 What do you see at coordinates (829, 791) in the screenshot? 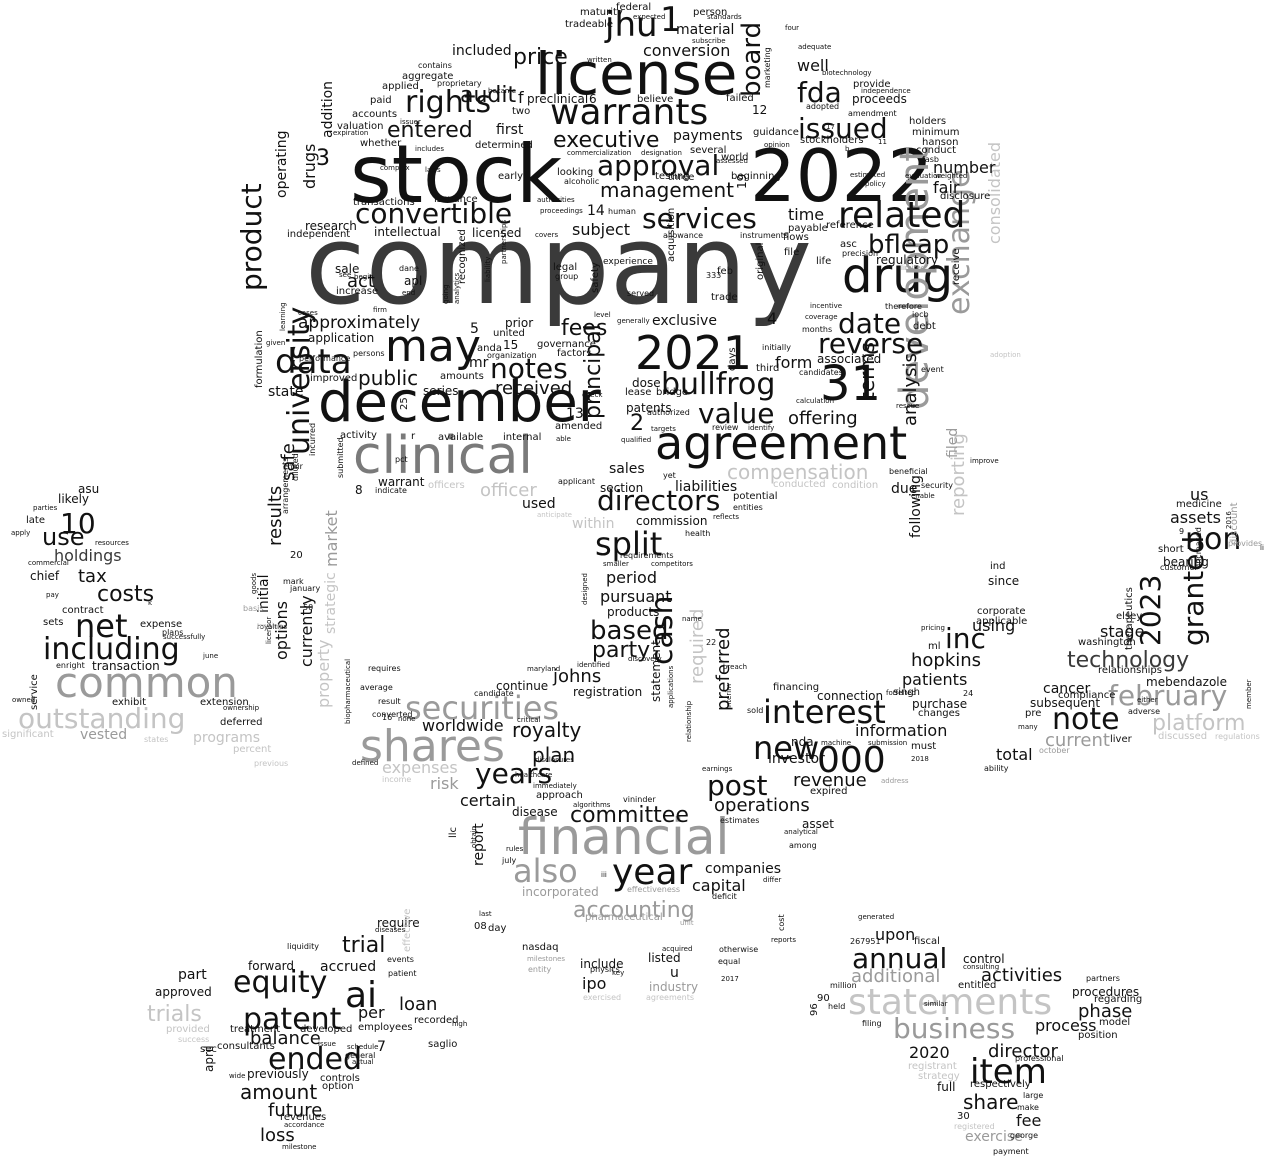
I see `word-expired: expired` at bounding box center [829, 791].